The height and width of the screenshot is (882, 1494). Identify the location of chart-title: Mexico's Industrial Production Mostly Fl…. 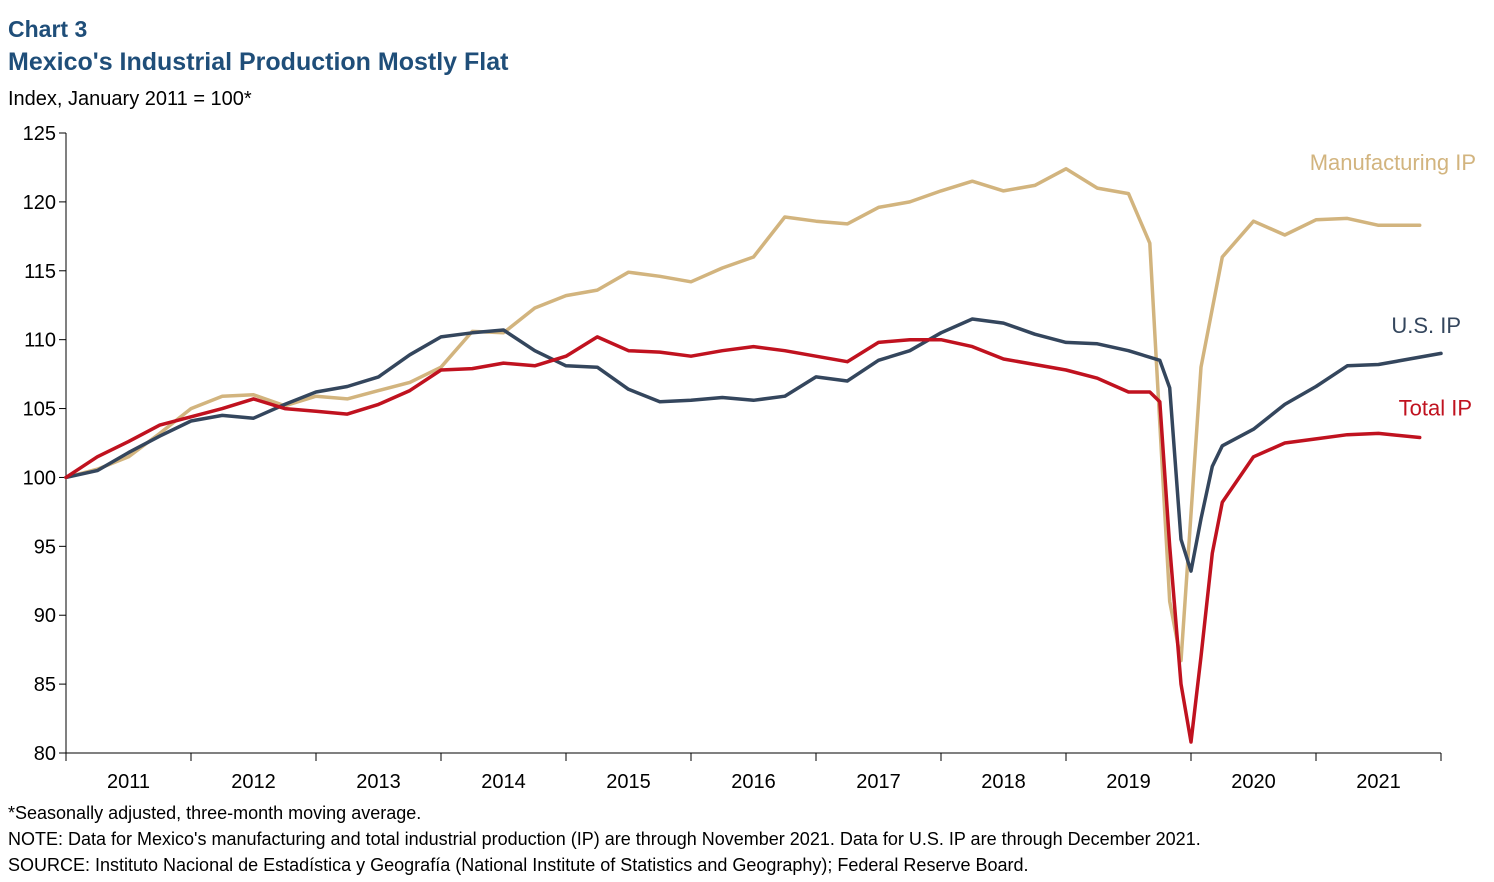
(258, 62).